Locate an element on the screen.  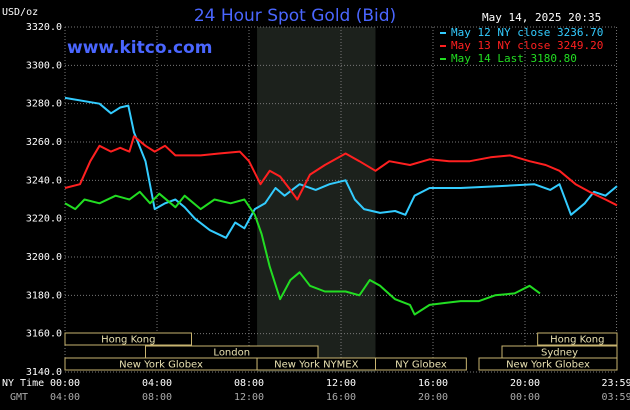
x-tick-label: 16:00 is located at coordinates (433, 383).